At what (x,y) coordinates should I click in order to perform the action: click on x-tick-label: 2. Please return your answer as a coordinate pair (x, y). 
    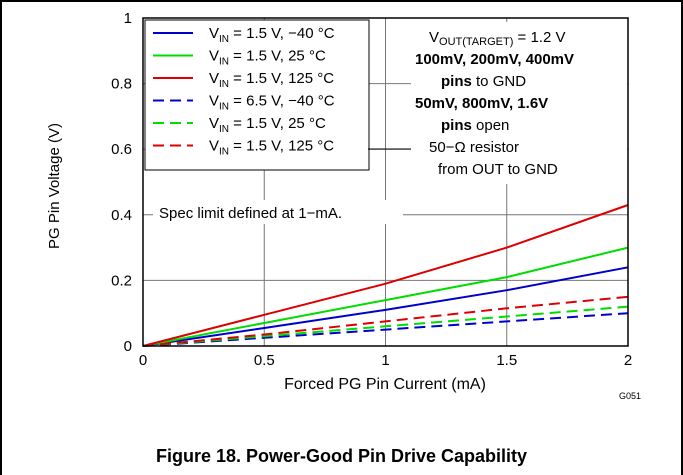
    Looking at the image, I should click on (628, 360).